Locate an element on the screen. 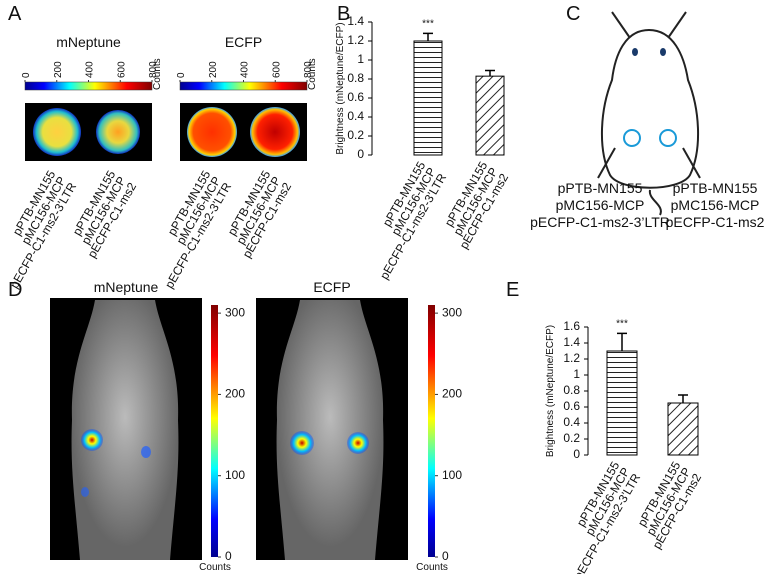  panel-label: D is located at coordinates (15, 290).